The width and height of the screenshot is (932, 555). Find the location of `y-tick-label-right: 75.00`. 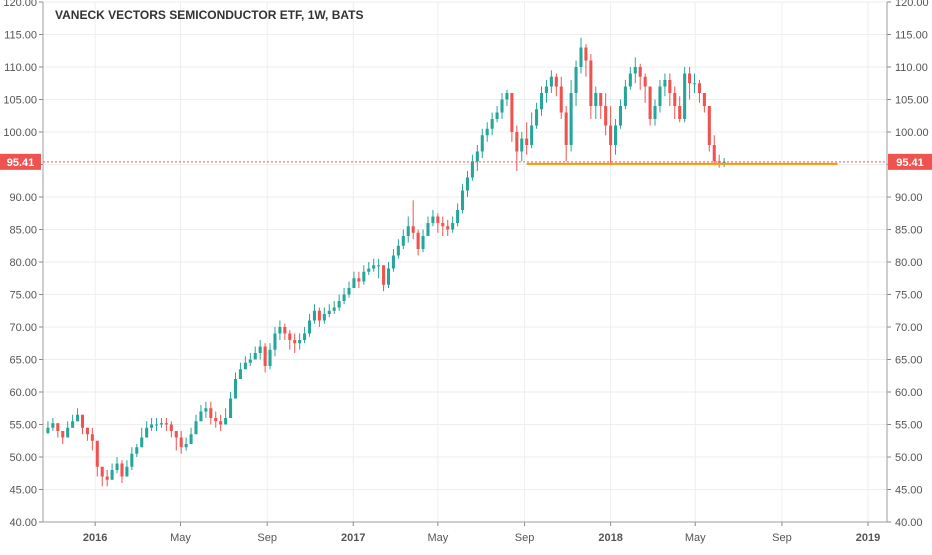

y-tick-label-right: 75.00 is located at coordinates (909, 296).